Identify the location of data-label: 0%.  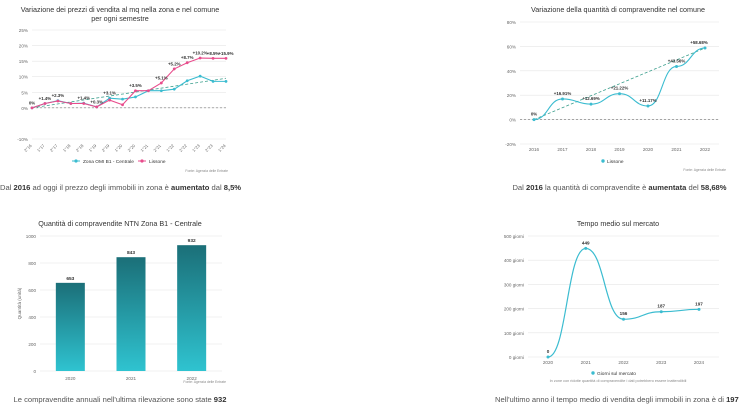
(534, 114).